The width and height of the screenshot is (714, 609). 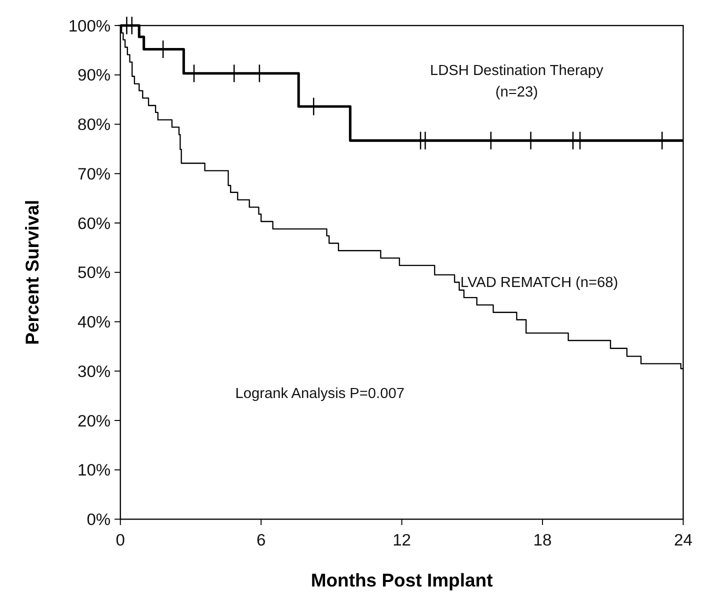 I want to click on text: LDSH Destination Therapy (n=23), so click(x=517, y=81).